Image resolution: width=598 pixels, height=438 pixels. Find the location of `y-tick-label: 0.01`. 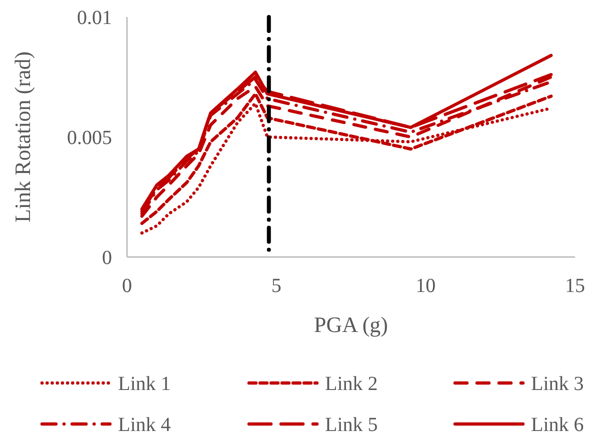

y-tick-label: 0.01 is located at coordinates (94, 18).